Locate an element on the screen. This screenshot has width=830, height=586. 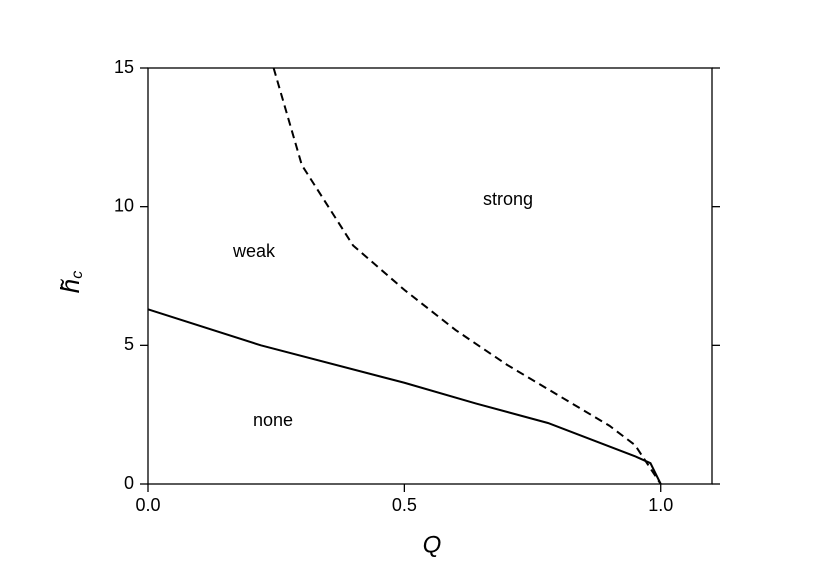
x-tick-label: 0.5 is located at coordinates (404, 505).